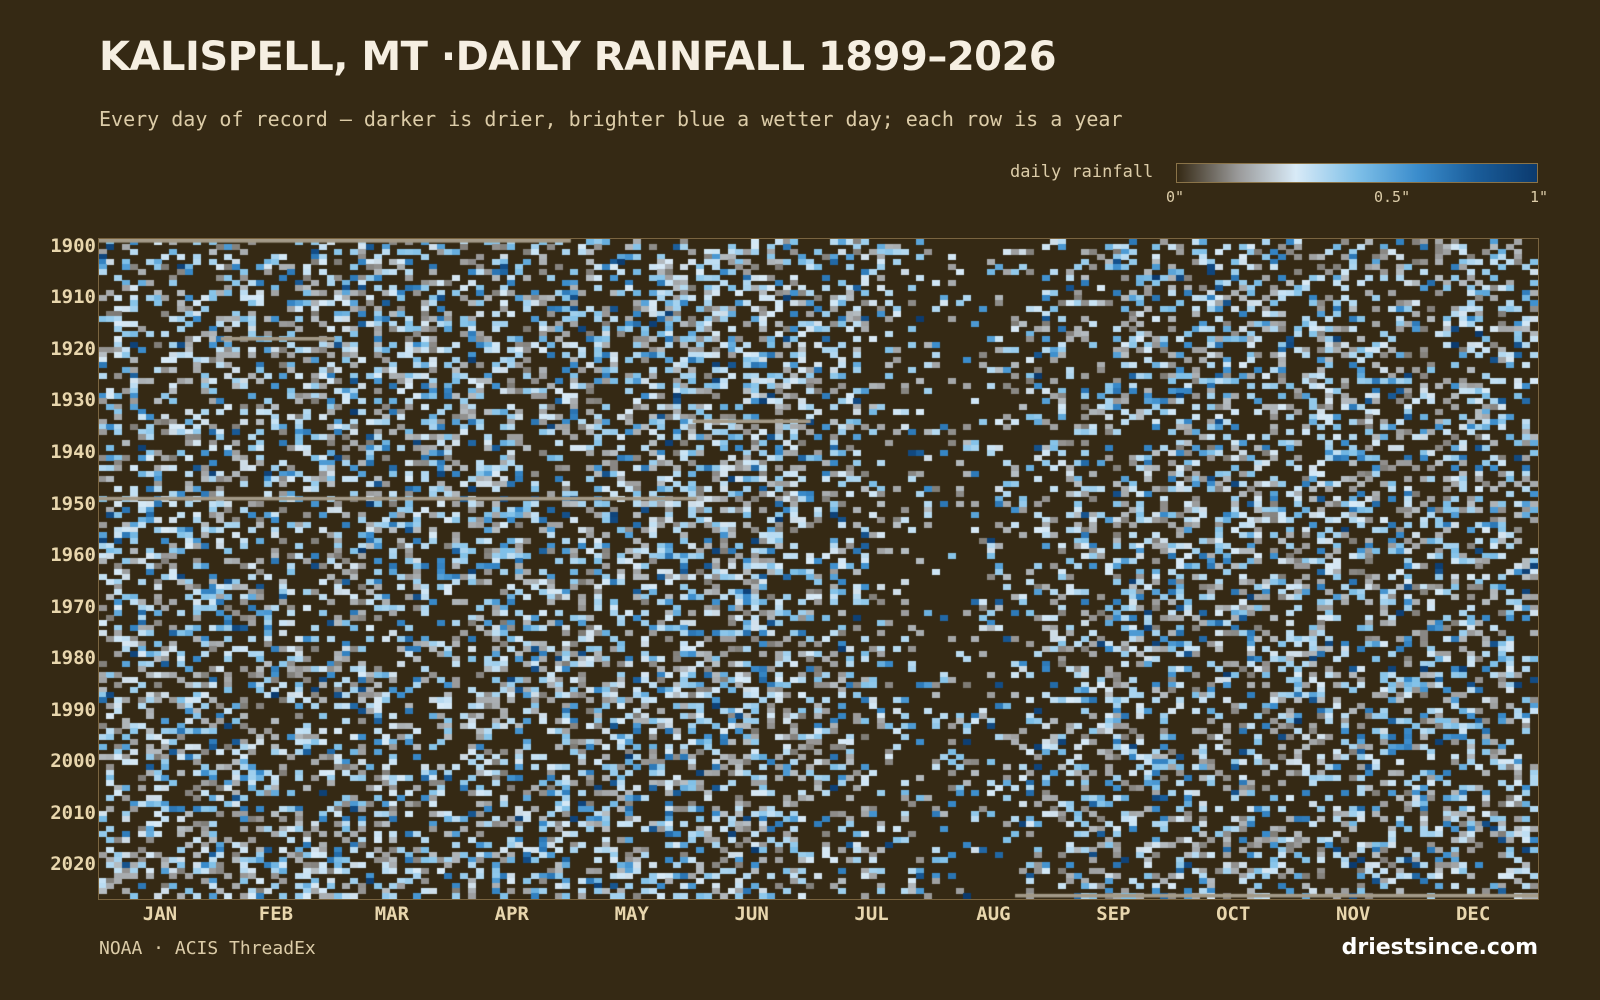 This screenshot has width=1600, height=1000. I want to click on month-tick-label: MAY, so click(631, 914).